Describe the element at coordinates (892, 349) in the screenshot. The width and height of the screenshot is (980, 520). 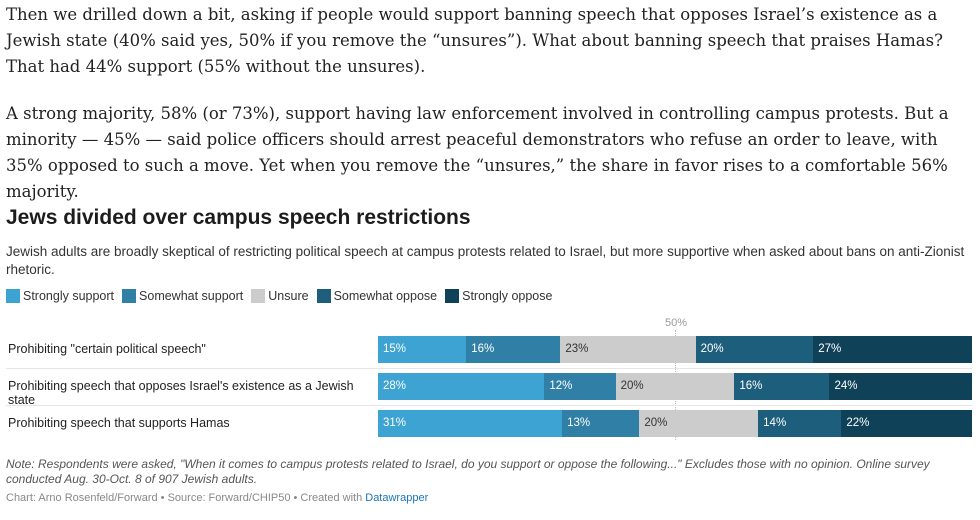
I see `bar-segment: 27%` at that location.